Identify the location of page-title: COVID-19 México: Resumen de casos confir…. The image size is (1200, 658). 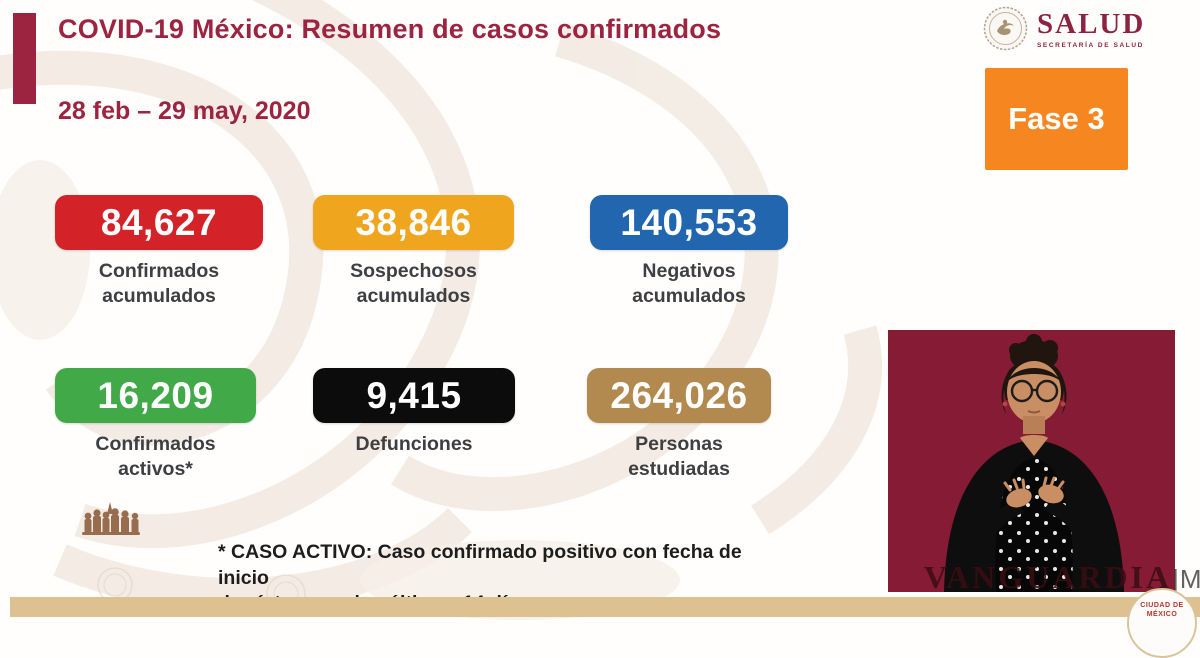
(390, 29).